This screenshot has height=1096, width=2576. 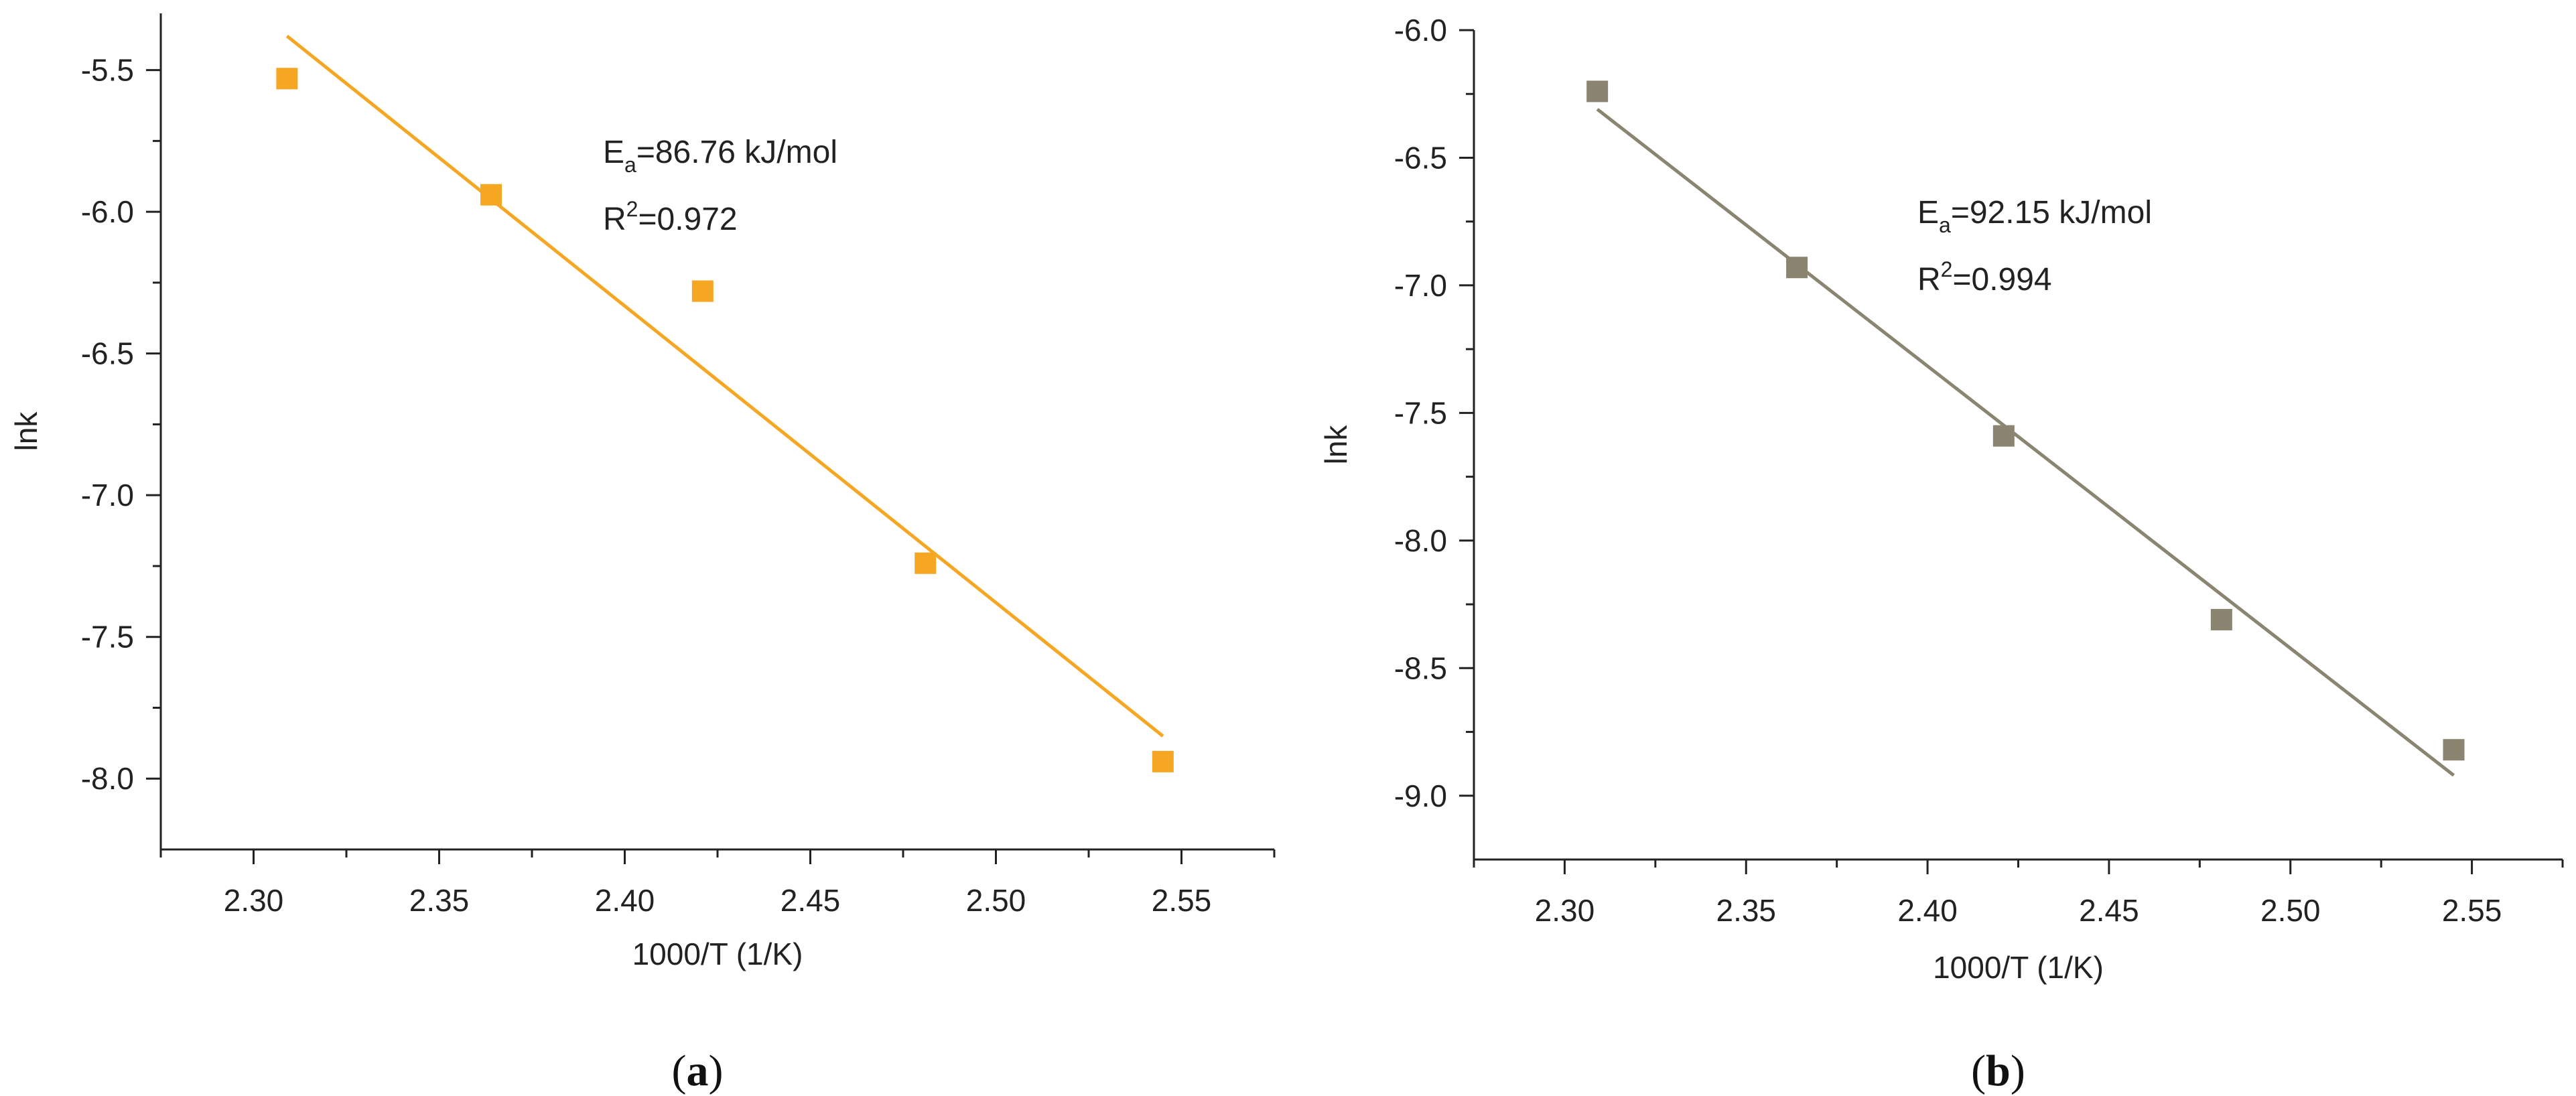 What do you see at coordinates (1421, 795) in the screenshot?
I see `y-tick-label: -9.0` at bounding box center [1421, 795].